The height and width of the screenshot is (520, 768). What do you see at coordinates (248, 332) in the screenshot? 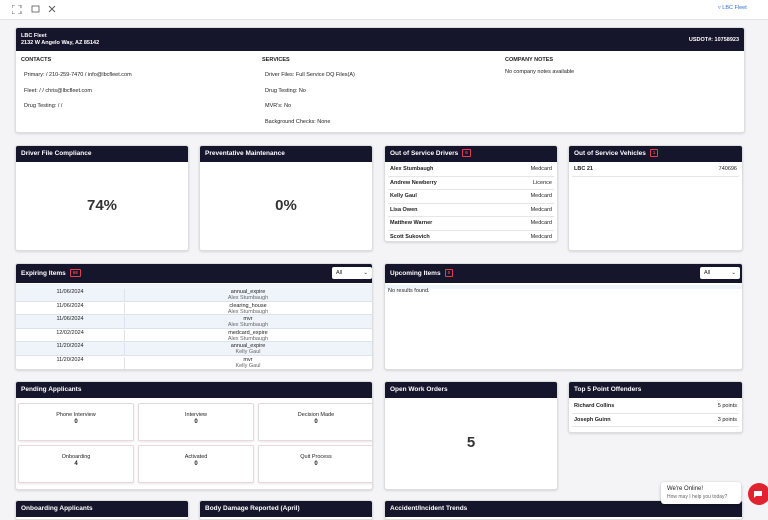
I see `expiry-type: medcard_expire` at bounding box center [248, 332].